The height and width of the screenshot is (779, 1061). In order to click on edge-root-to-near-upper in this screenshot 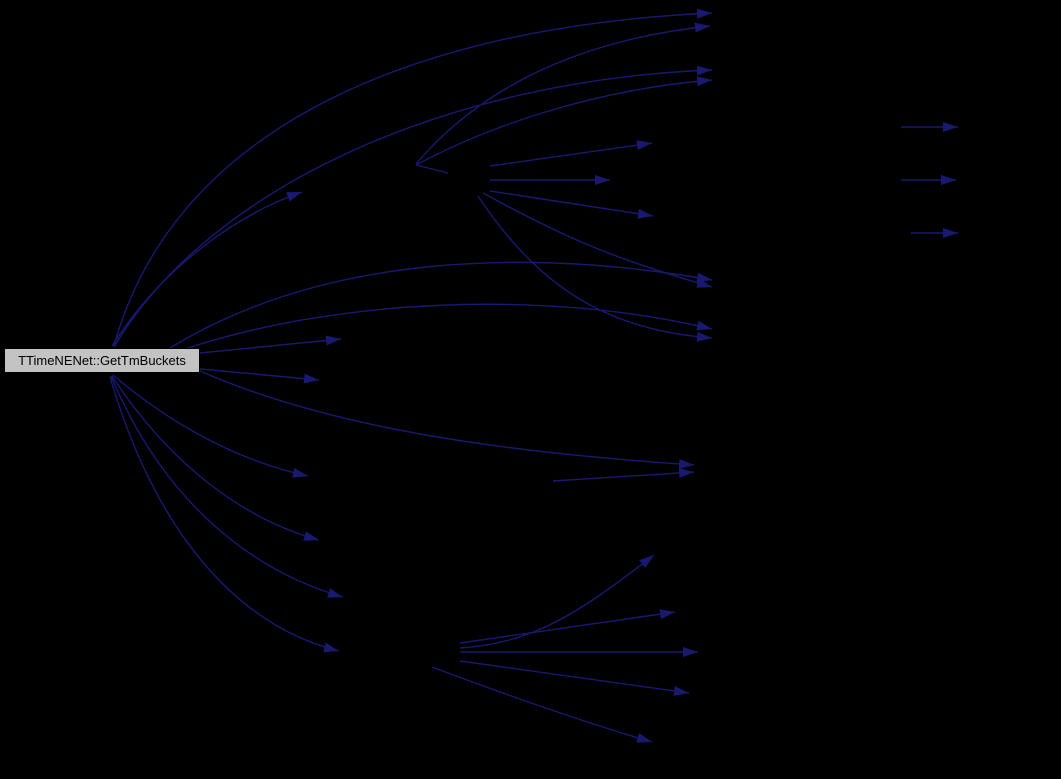, I will do `click(270, 344)`.